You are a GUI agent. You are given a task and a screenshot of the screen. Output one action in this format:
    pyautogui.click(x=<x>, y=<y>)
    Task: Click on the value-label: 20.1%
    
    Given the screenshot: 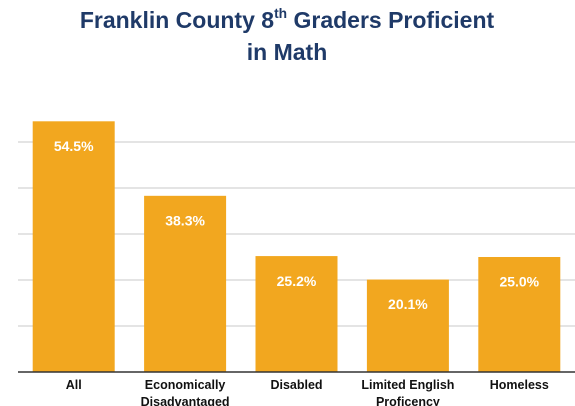 What is the action you would take?
    pyautogui.click(x=408, y=304)
    